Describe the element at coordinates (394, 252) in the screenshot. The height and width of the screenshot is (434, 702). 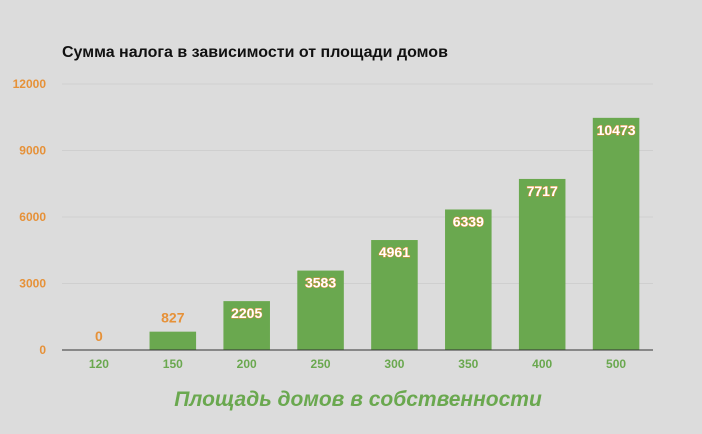
I see `data-label: 4961` at that location.